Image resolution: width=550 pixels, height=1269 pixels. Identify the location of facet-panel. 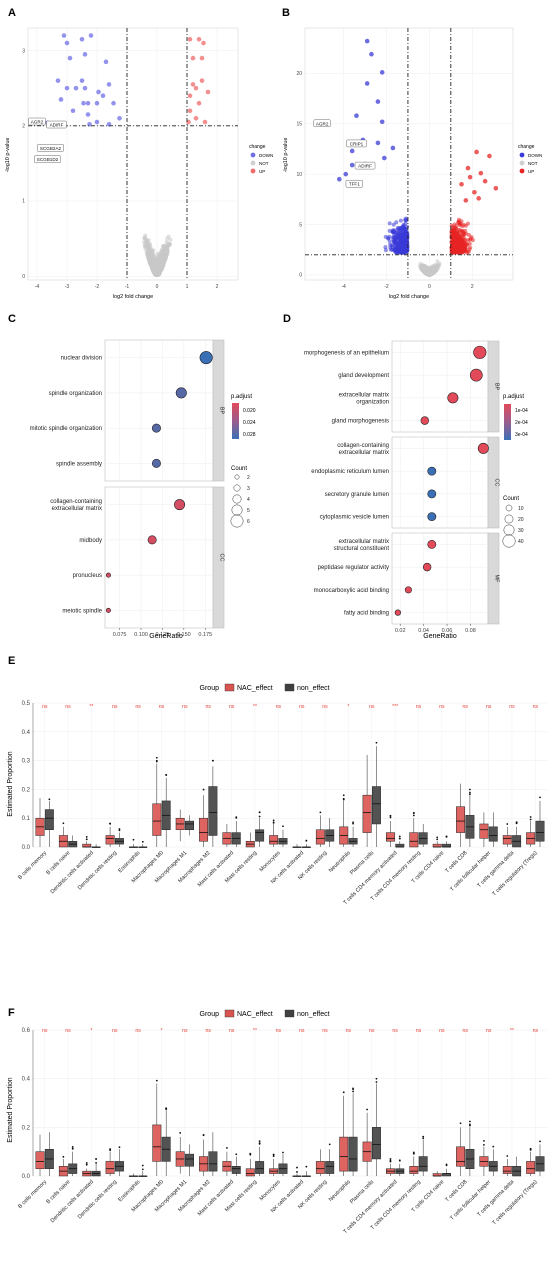
(159, 410).